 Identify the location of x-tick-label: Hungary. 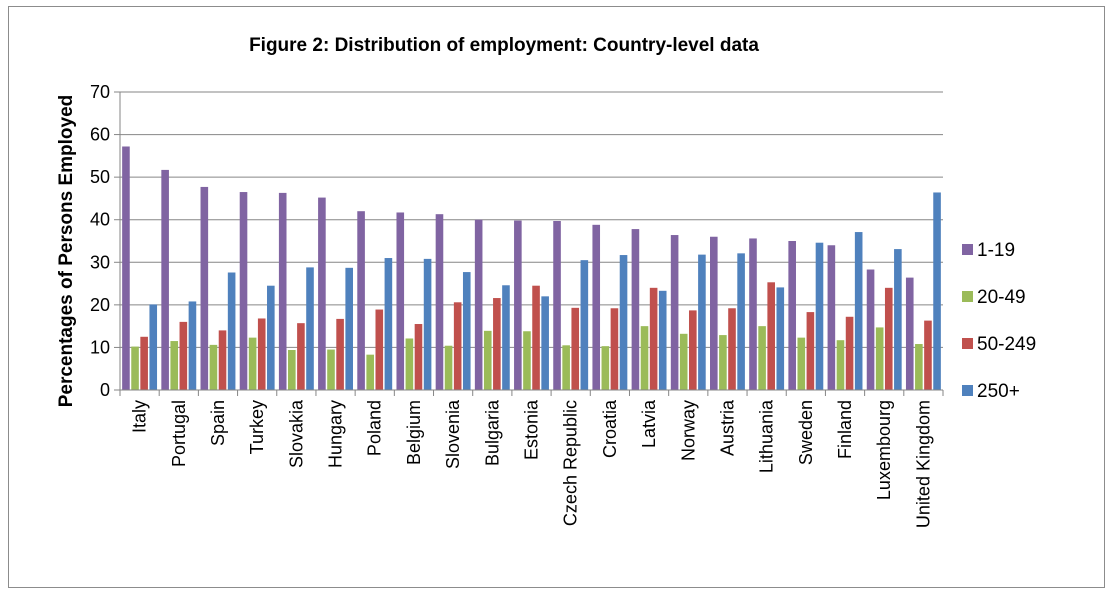
(336, 434).